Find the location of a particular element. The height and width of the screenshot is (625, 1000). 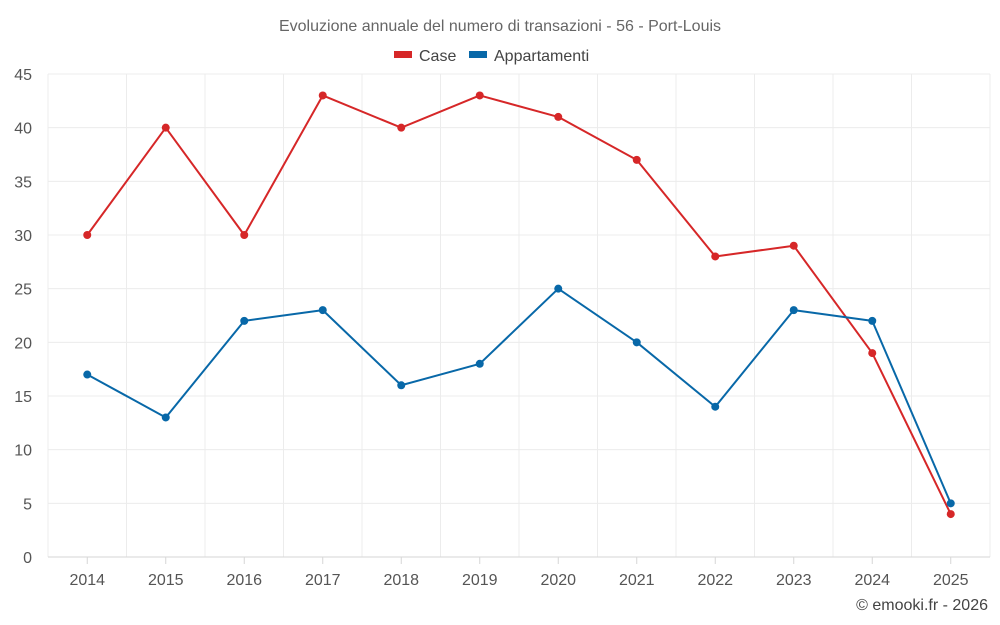

y-tick-label: 45 is located at coordinates (23, 75).